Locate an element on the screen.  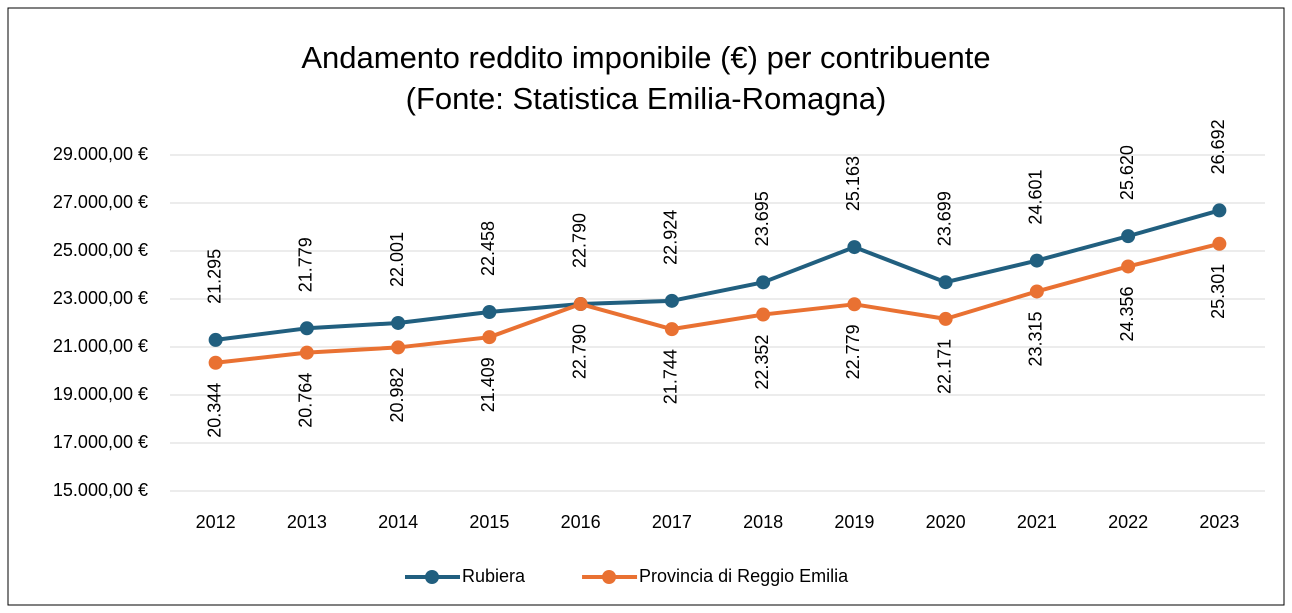
y-tick-label: 21.000,00 € is located at coordinates (100, 346).